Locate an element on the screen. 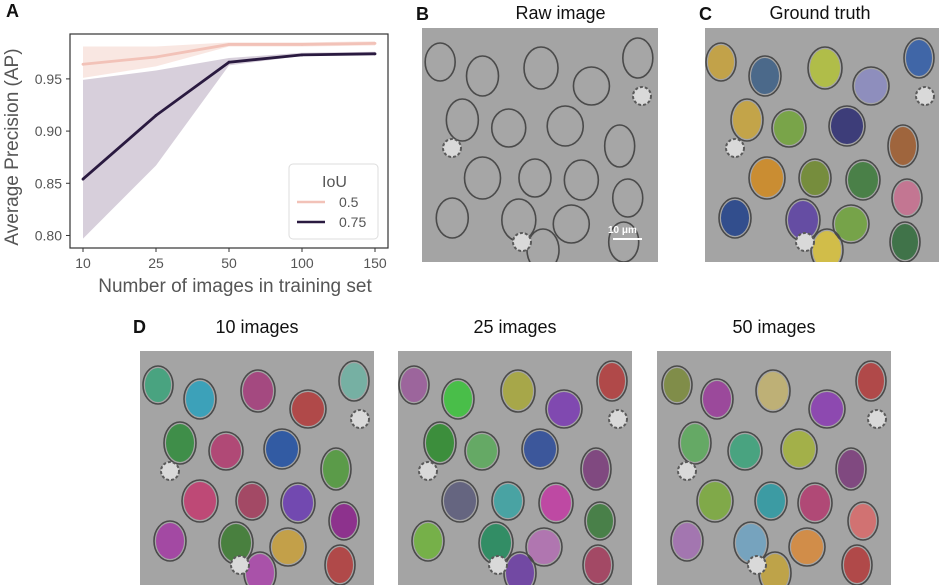  panel-letter-a: A is located at coordinates (12, 11).